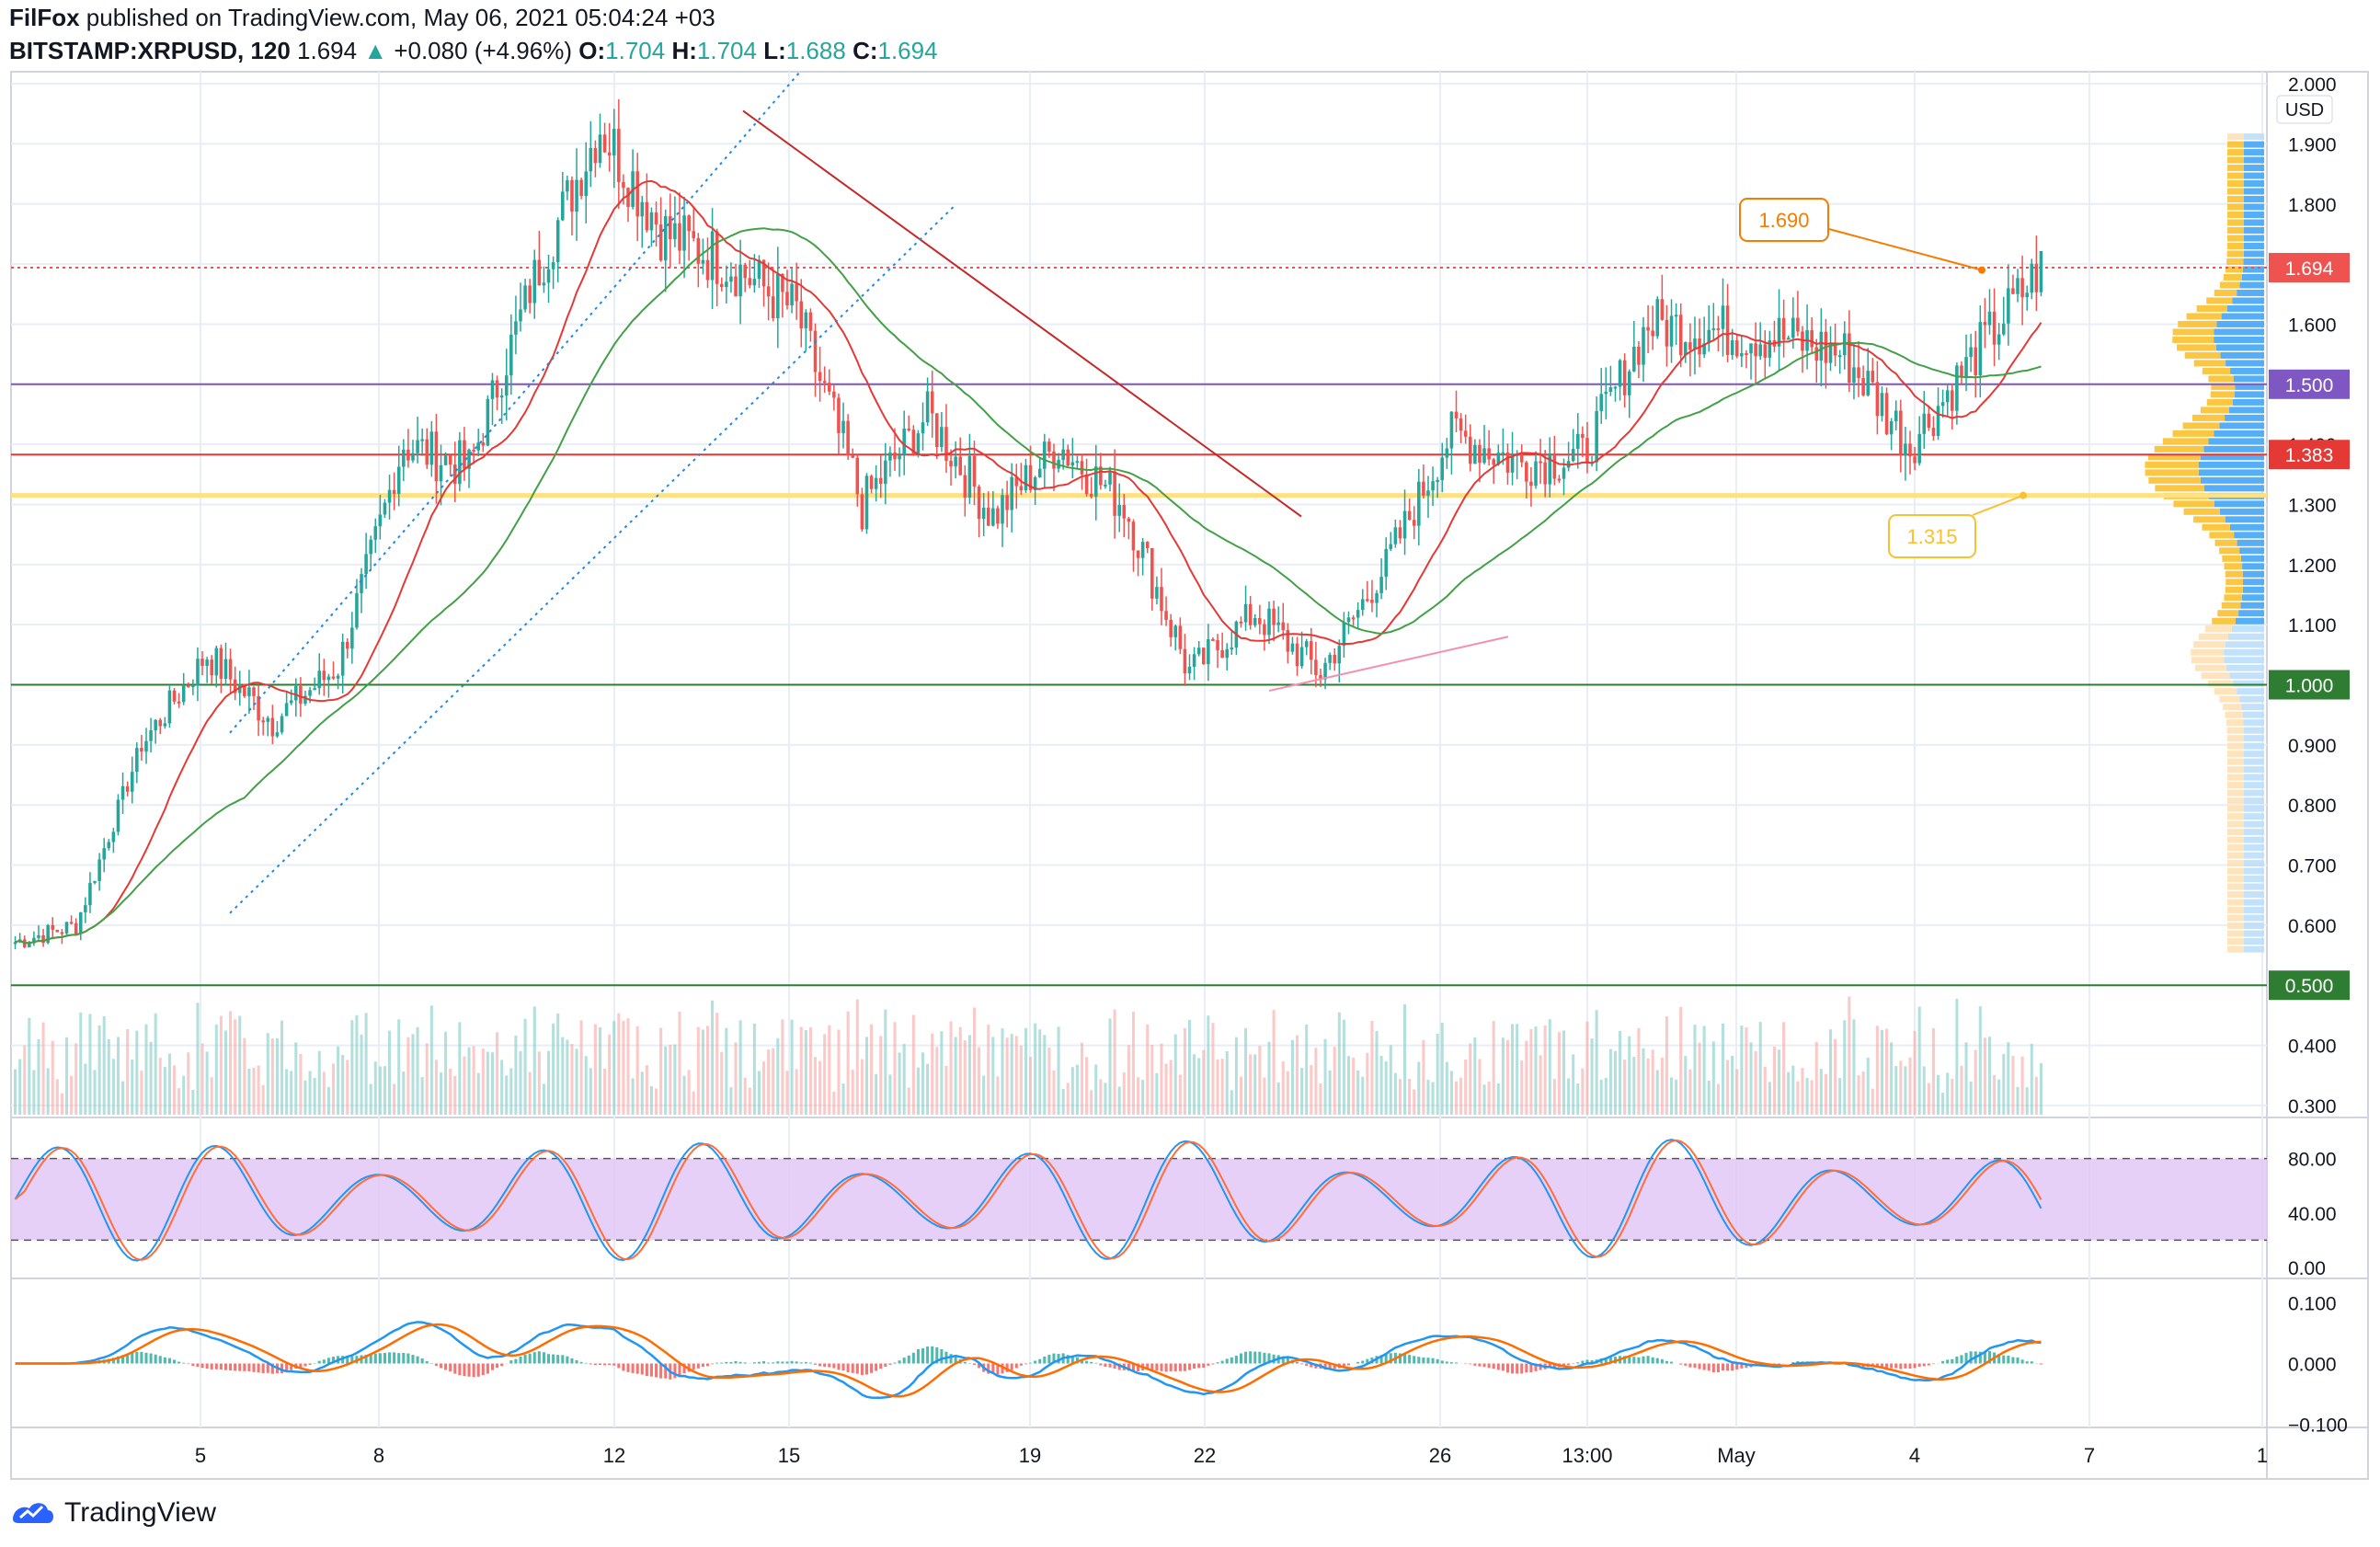  Describe the element at coordinates (774, 50) in the screenshot. I see `low-label: L:` at that location.